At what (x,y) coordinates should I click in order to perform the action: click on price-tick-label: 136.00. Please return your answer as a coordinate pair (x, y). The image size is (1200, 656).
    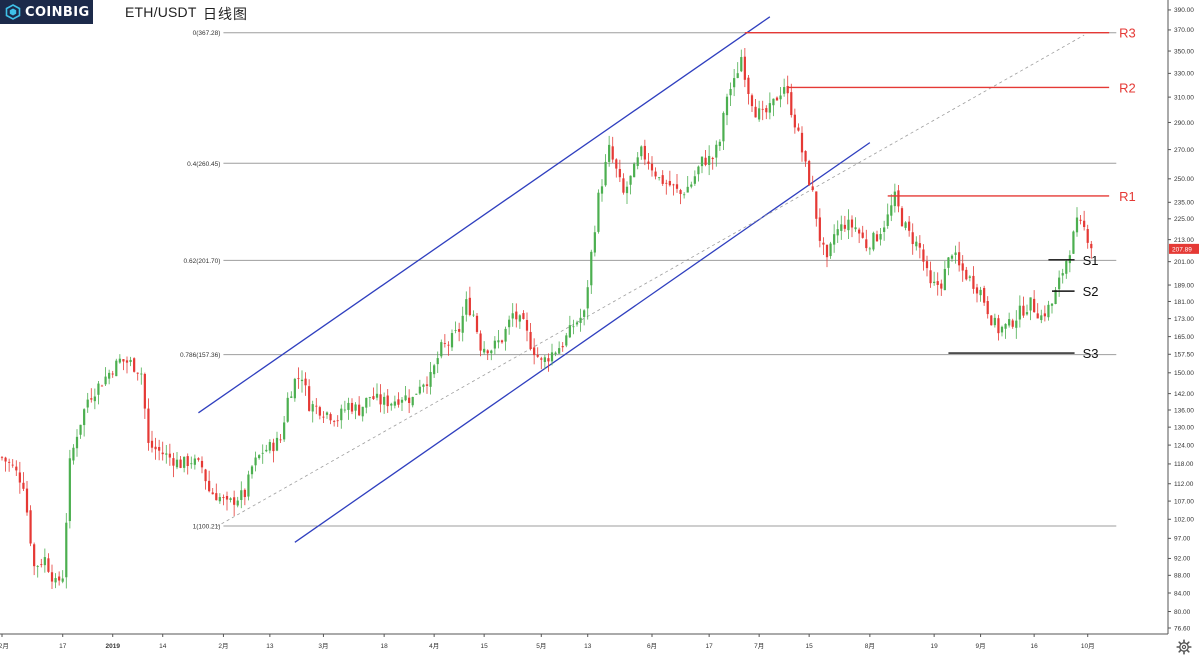
    Looking at the image, I should click on (1184, 410).